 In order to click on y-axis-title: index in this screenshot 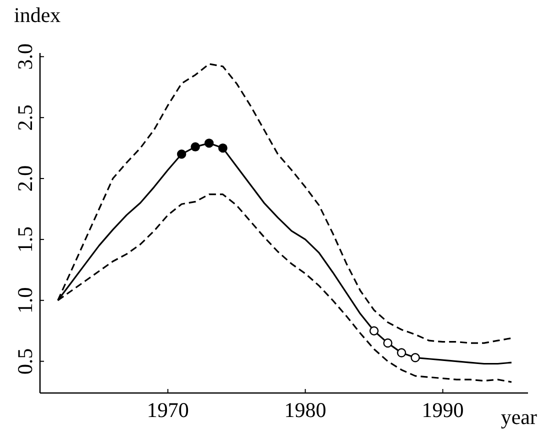, I will do `click(38, 15)`.